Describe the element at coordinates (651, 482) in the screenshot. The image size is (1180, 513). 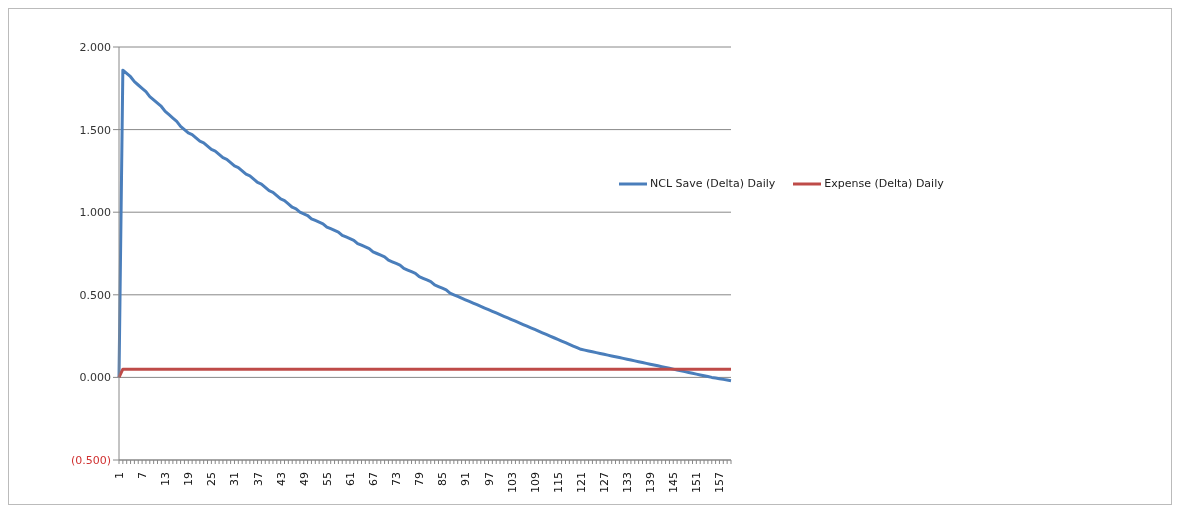
I see `x-tick-label: 139` at that location.